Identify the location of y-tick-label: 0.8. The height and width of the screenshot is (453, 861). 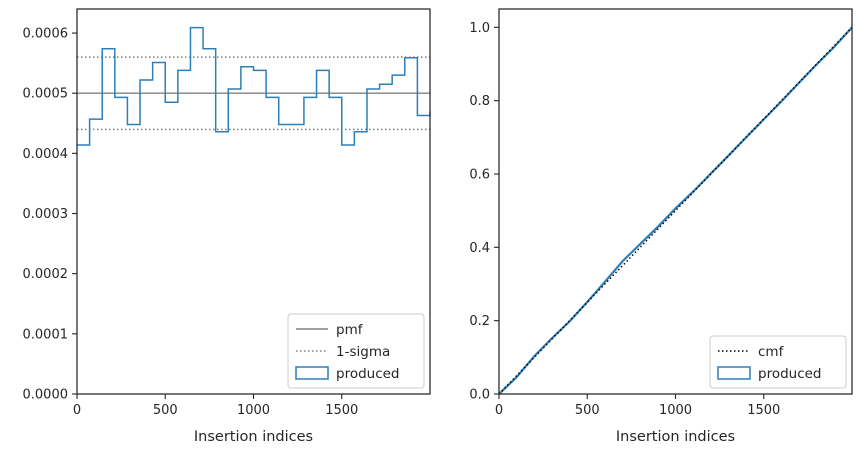
(479, 101).